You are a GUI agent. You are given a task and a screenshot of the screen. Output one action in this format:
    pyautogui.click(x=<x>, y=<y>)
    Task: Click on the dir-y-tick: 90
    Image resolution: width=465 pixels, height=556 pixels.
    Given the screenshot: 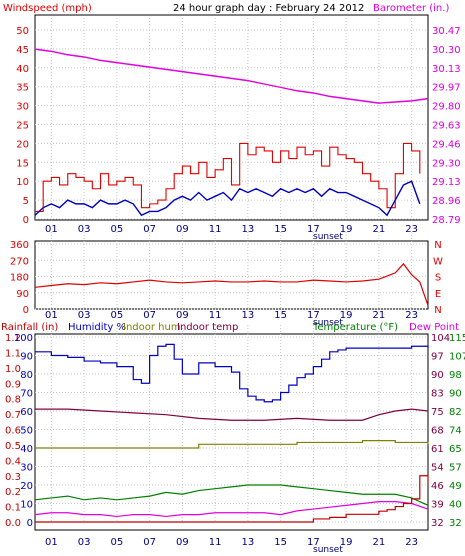 What is the action you would take?
    pyautogui.click(x=22, y=294)
    